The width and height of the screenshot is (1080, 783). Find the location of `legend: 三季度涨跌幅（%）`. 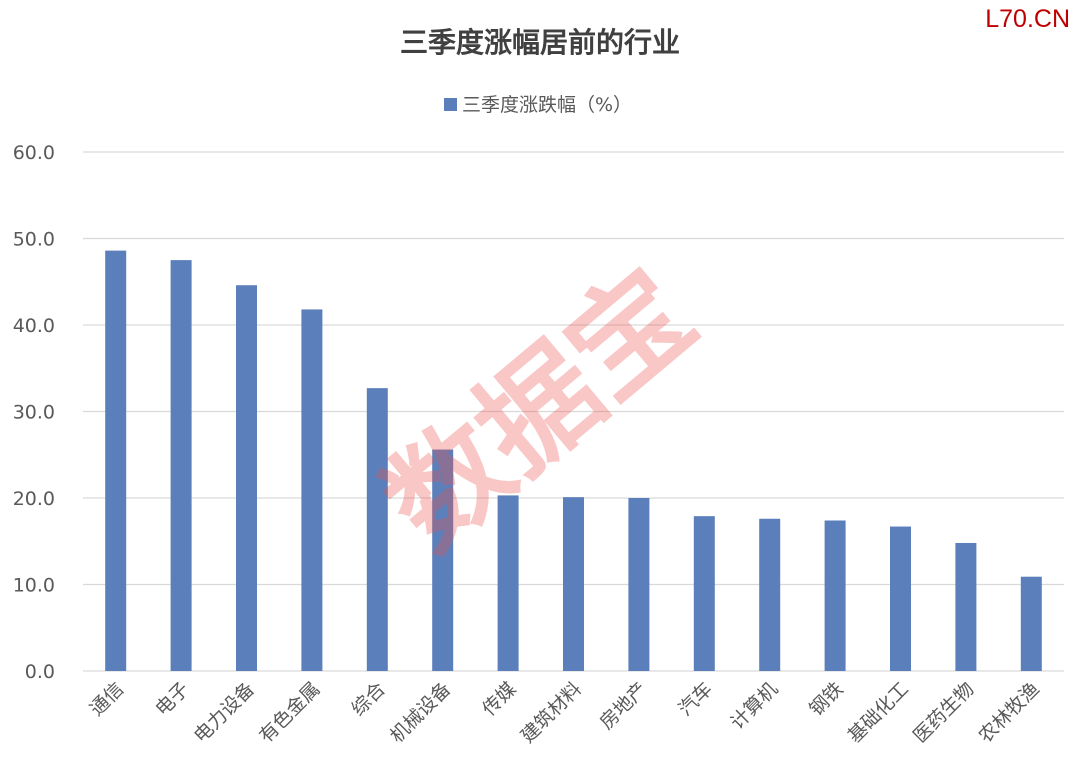

legend: 三季度涨跌幅（%） is located at coordinates (538, 105).